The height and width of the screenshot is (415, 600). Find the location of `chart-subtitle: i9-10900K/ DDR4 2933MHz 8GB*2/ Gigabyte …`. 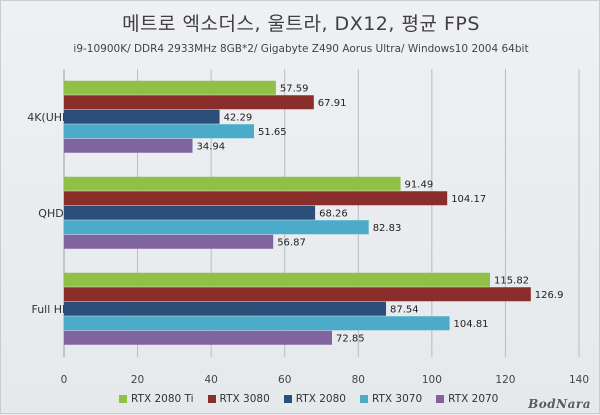

chart-subtitle: i9-10900K/ DDR4 2933MHz 8GB*2/ Gigabyte … is located at coordinates (301, 49).